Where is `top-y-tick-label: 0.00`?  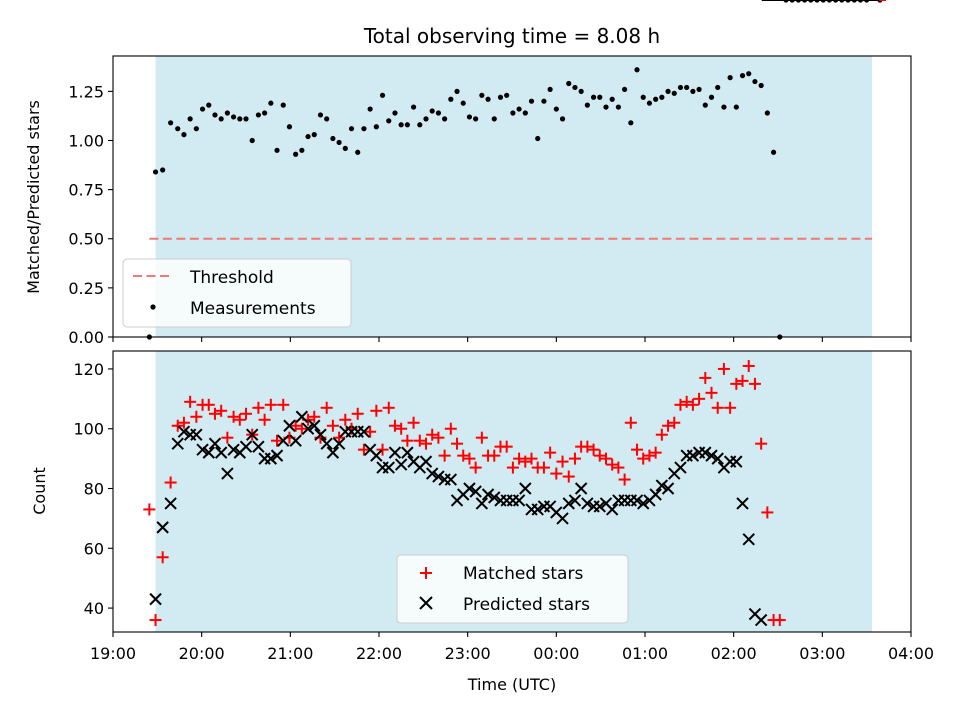 top-y-tick-label: 0.00 is located at coordinates (86, 337).